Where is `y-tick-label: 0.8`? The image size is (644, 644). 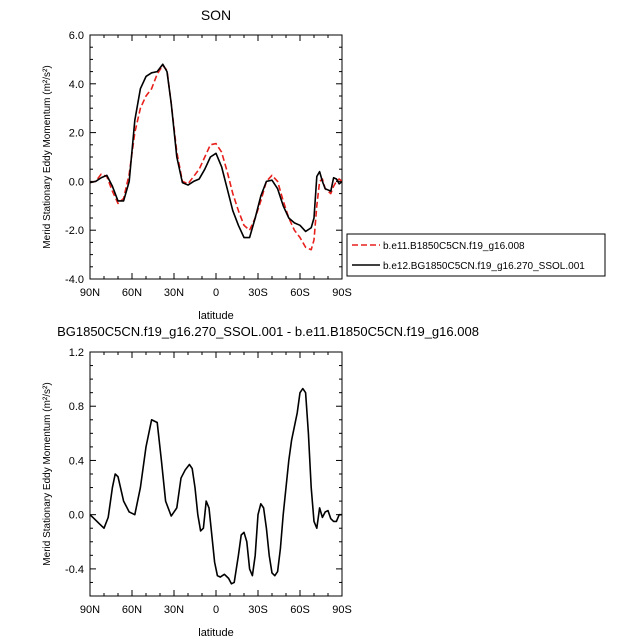 y-tick-label: 0.8 is located at coordinates (76, 407).